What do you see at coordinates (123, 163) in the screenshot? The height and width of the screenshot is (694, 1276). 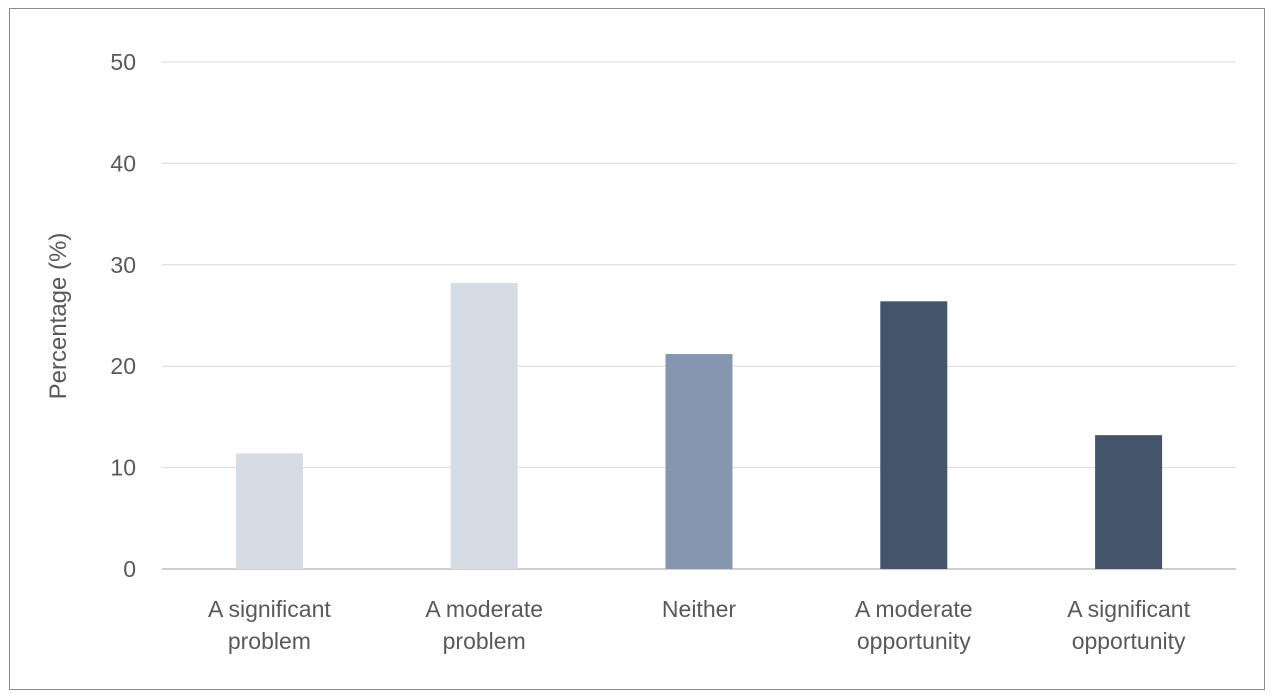 I see `y-tick-label: 40` at bounding box center [123, 163].